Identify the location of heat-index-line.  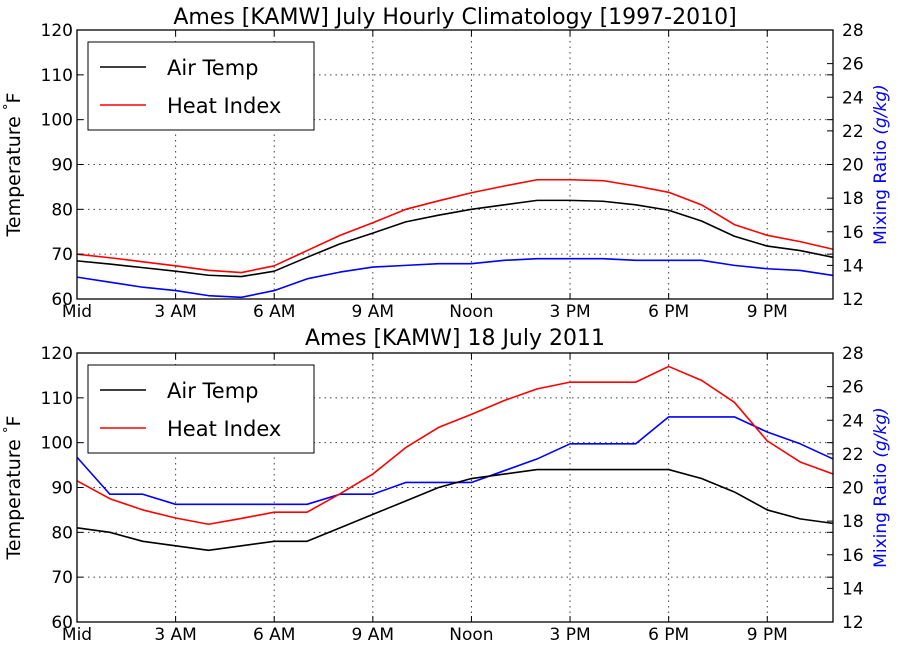
(455, 226).